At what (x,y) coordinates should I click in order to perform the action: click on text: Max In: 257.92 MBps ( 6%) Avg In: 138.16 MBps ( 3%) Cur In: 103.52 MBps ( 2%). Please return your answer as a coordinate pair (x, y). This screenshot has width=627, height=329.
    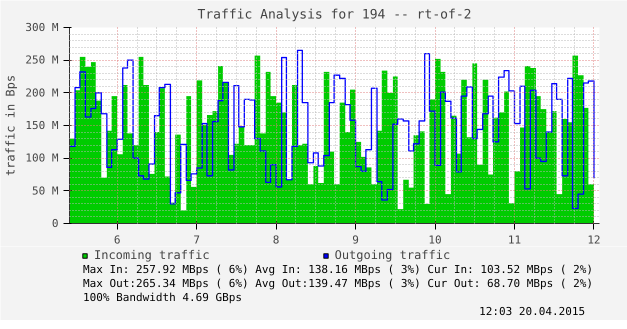
    Looking at the image, I should click on (338, 269).